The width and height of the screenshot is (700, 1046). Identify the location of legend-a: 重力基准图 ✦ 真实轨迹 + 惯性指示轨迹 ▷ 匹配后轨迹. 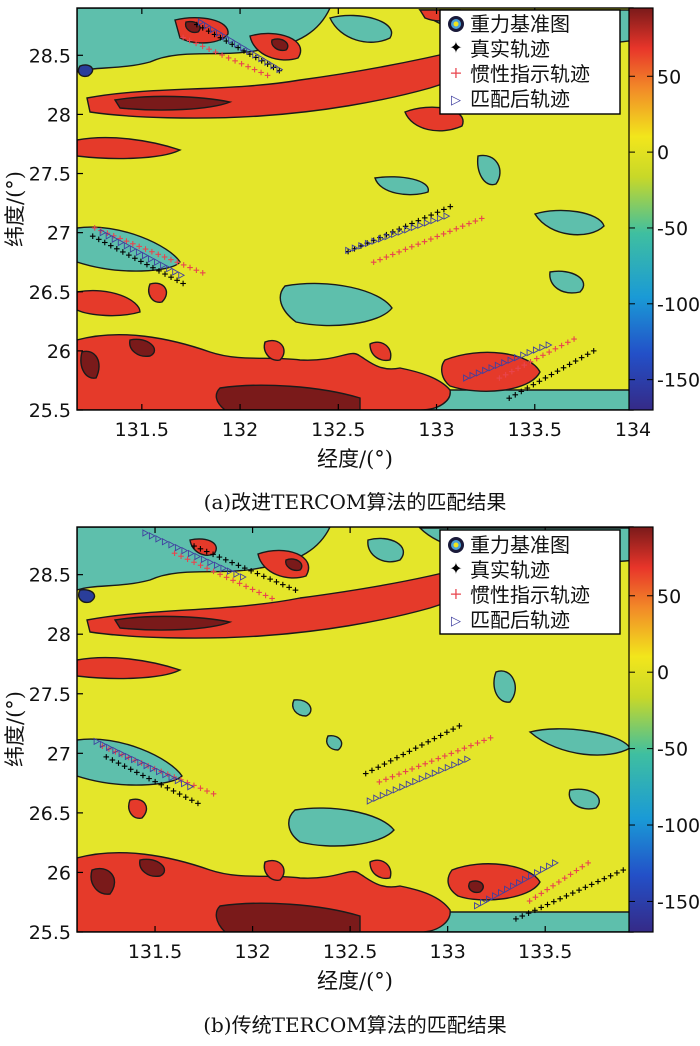
(530, 62).